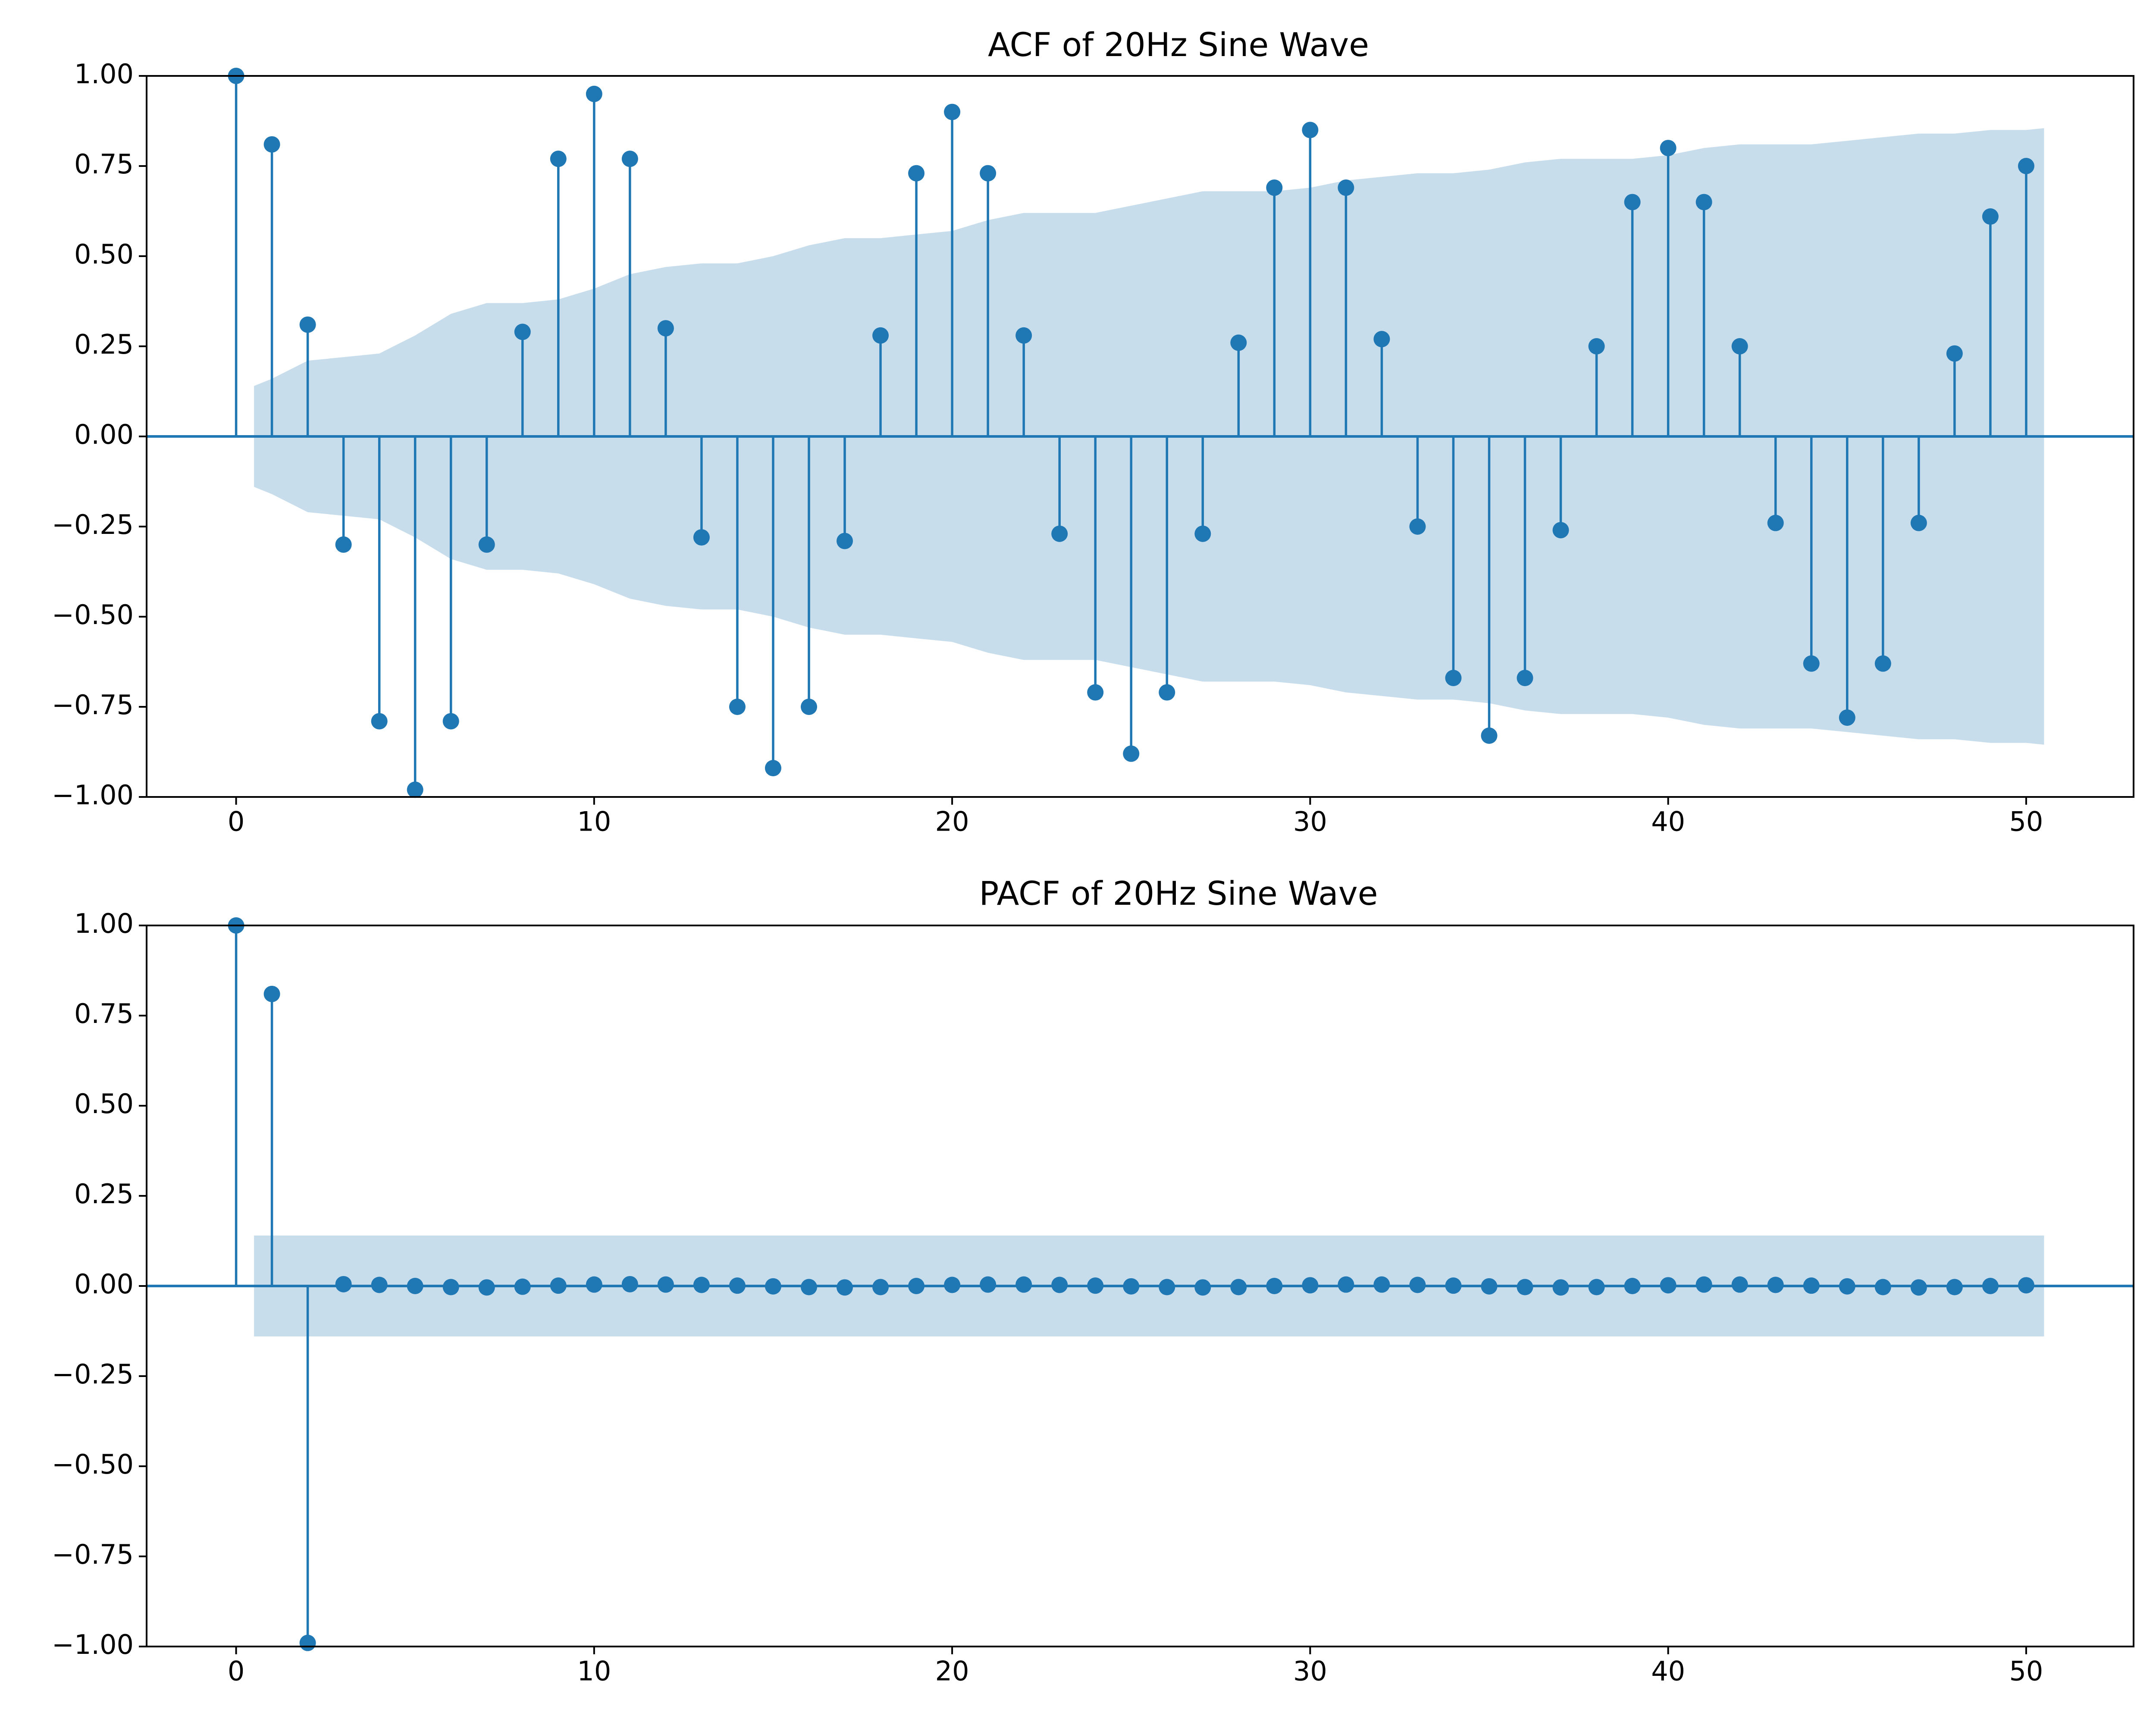  Describe the element at coordinates (93, 524) in the screenshot. I see `acf-ytick-label: −0.25` at that location.